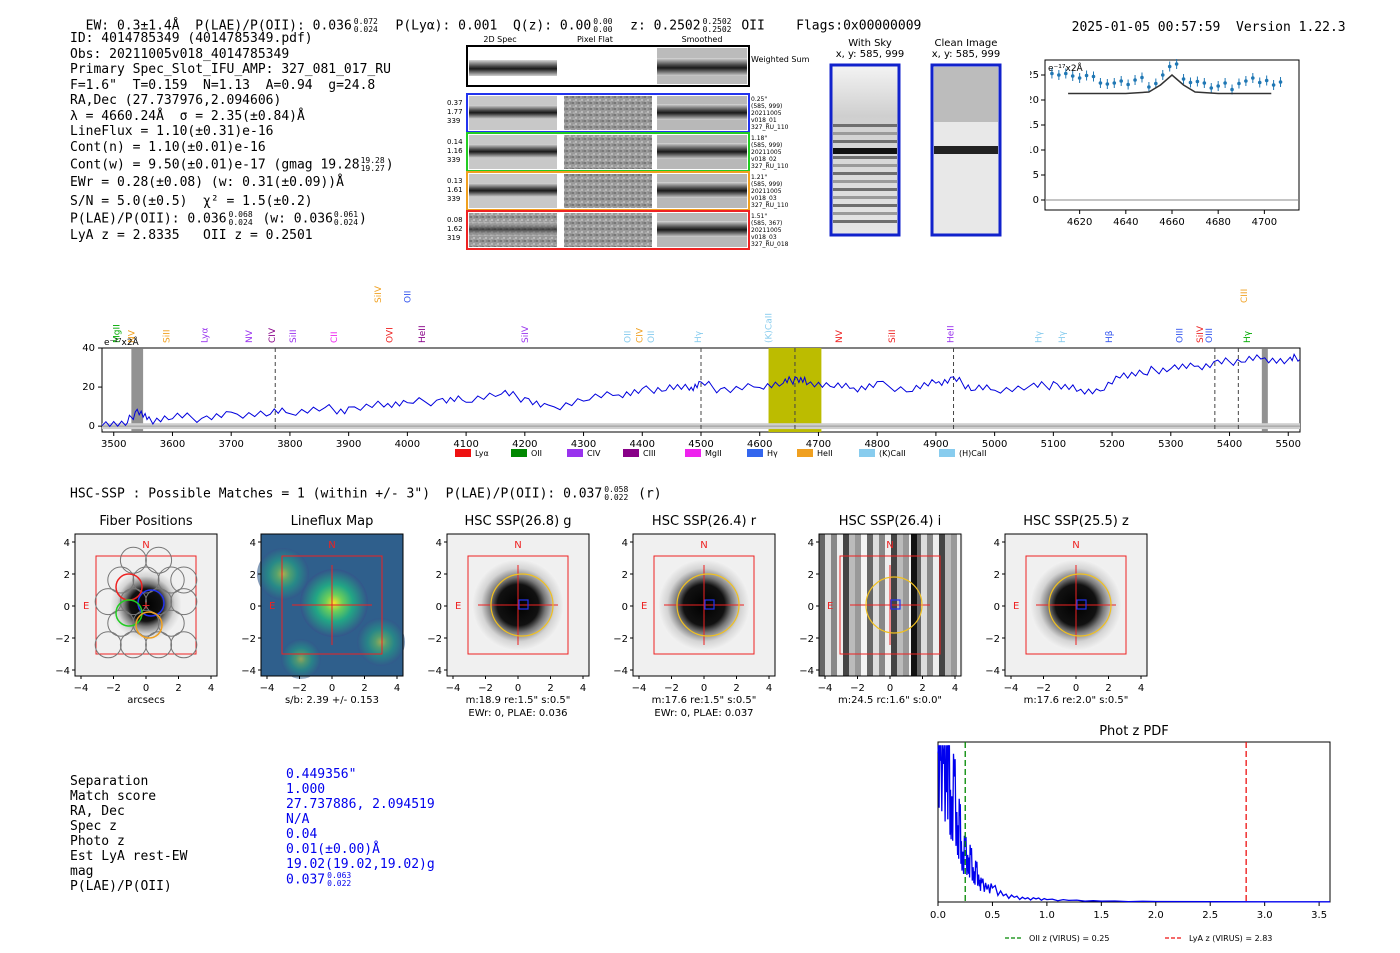 The width and height of the screenshot is (1400, 953). What do you see at coordinates (191, 201) in the screenshot?
I see `info-sn: S/N = 5.0(±0.5) χ² = 1.5(±0.2)` at bounding box center [191, 201].